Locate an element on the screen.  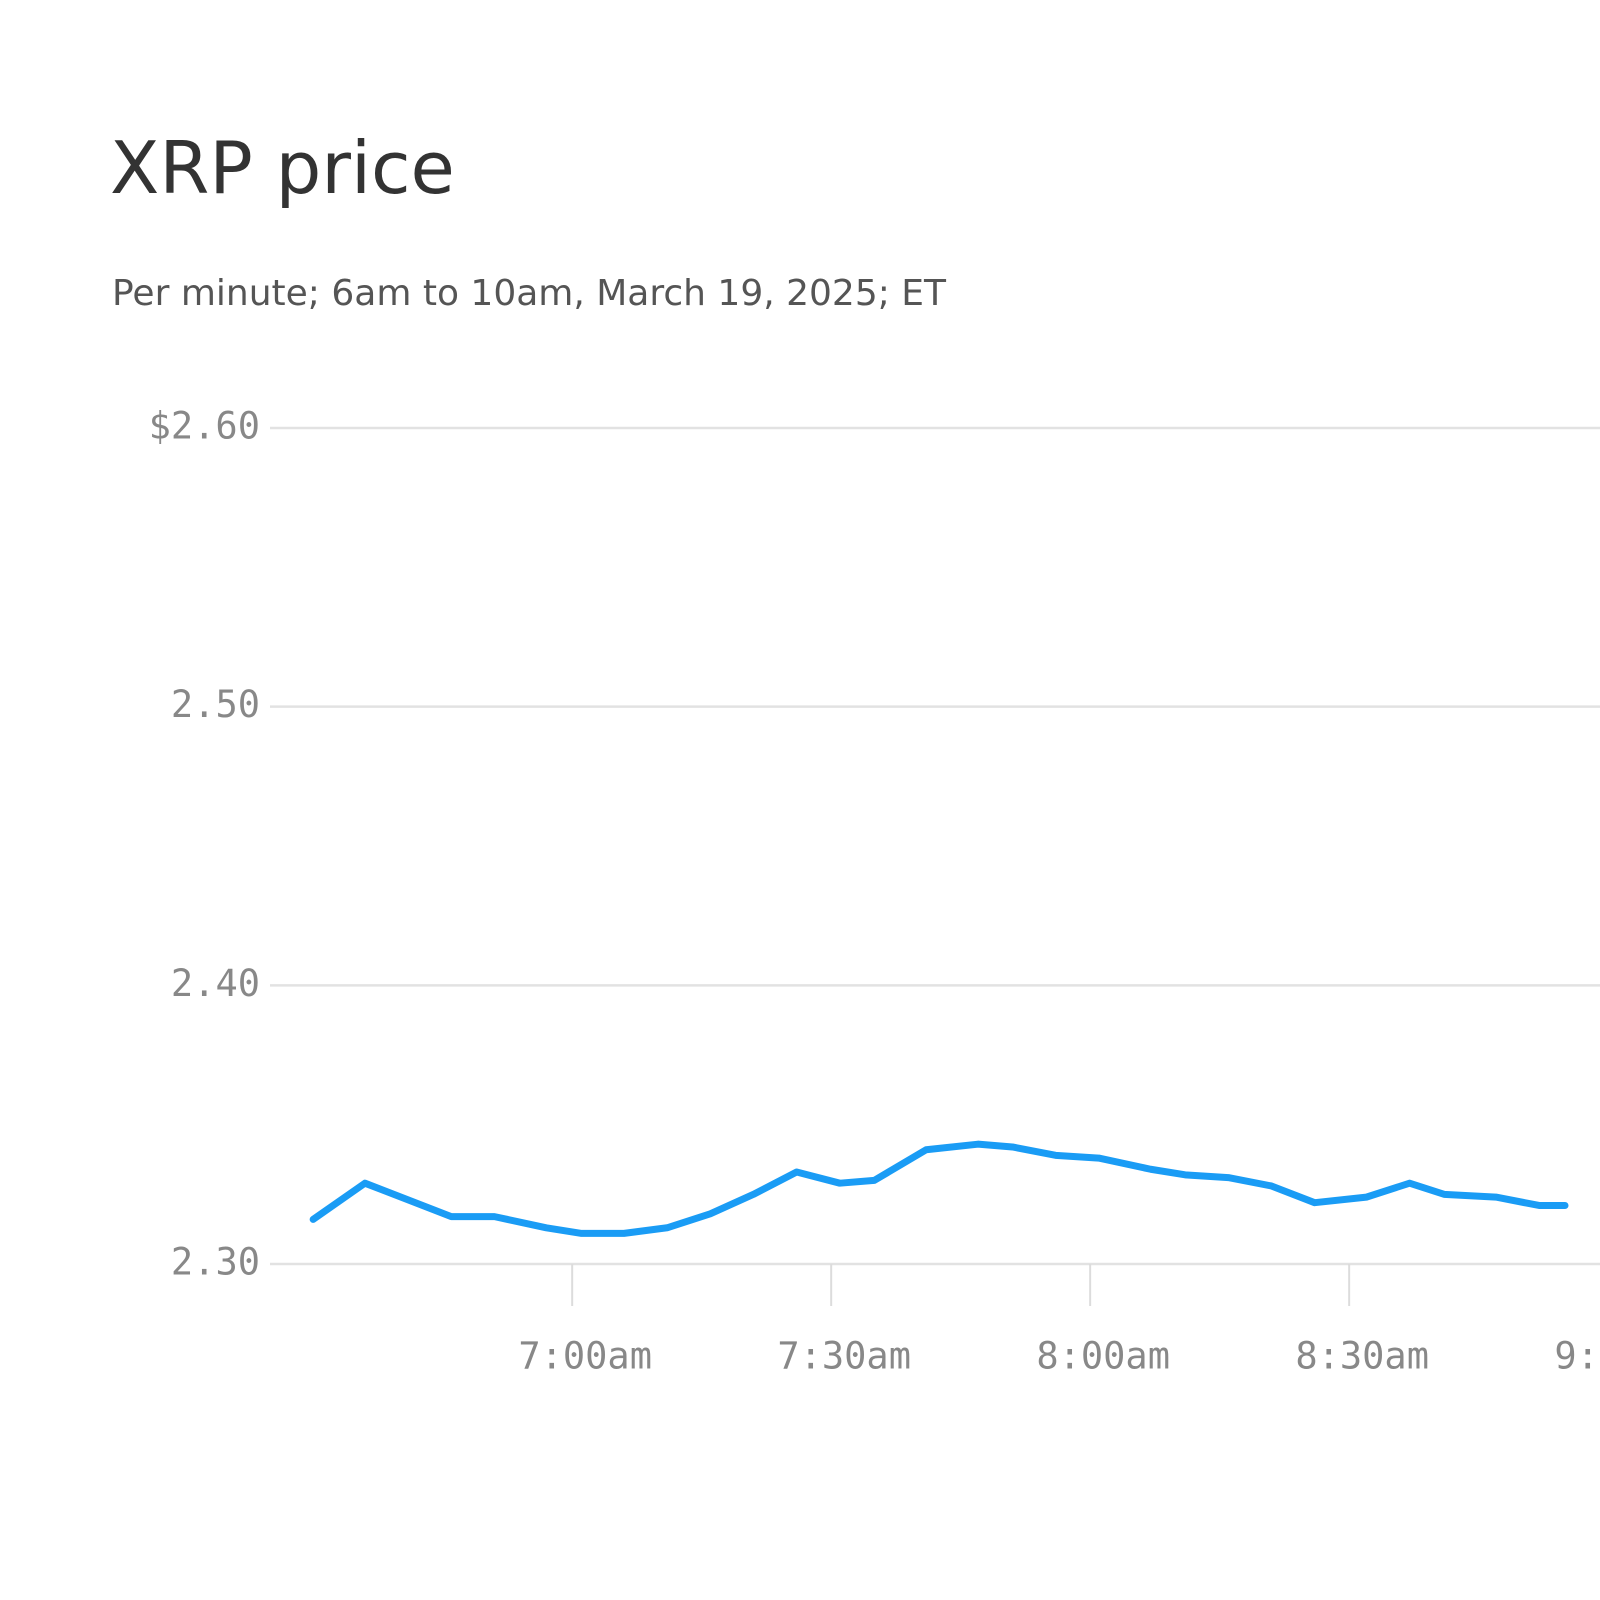
y-tick-label: $2.60 is located at coordinates (204, 426).